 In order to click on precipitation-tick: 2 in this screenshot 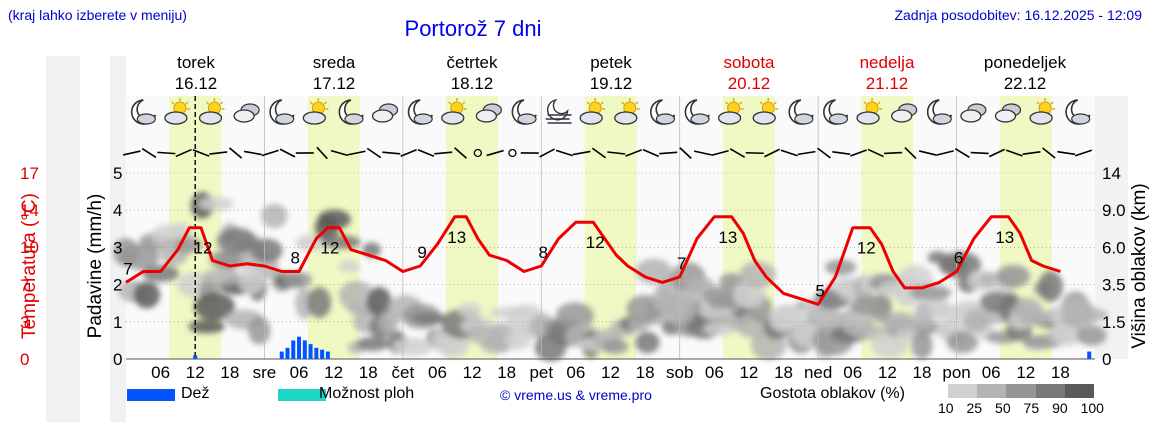, I will do `click(117, 285)`.